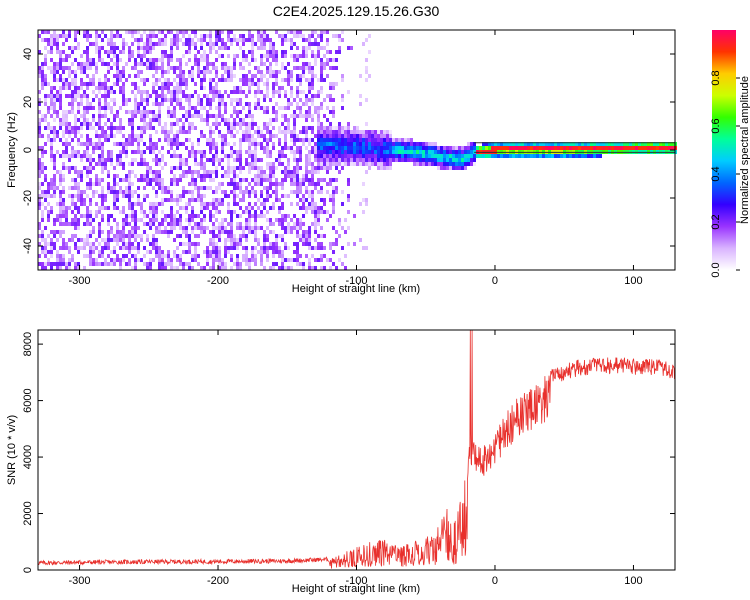 This screenshot has width=750, height=600. I want to click on chart-title: C2E4.2025.129.15.26.G30, so click(356, 11).